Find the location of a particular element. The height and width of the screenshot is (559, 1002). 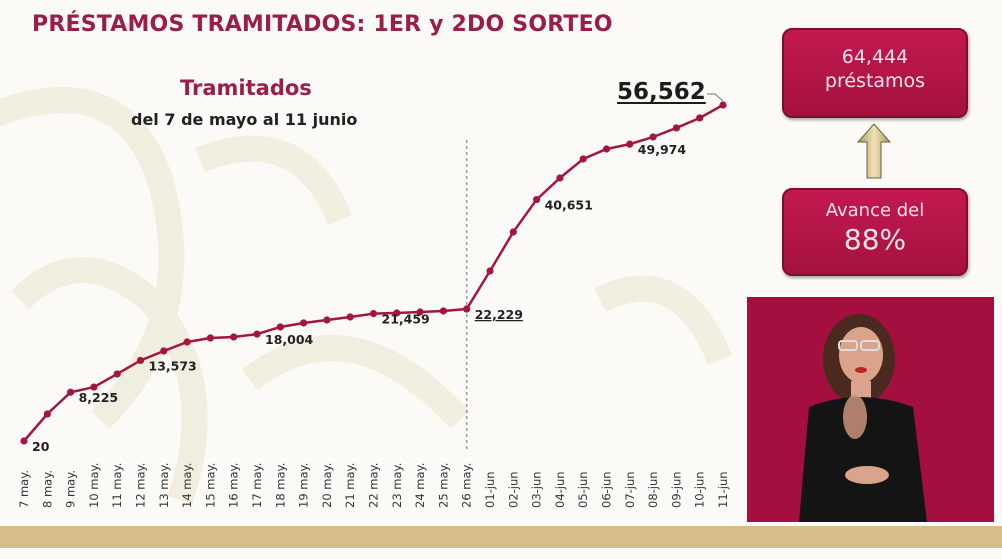

data-label: 21,459 is located at coordinates (406, 319).